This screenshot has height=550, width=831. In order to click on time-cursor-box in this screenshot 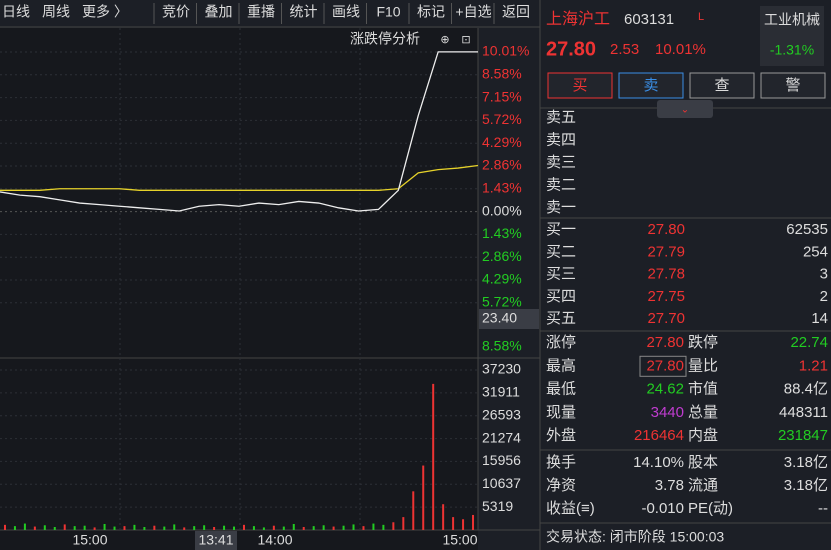, I will do `click(216, 540)`.